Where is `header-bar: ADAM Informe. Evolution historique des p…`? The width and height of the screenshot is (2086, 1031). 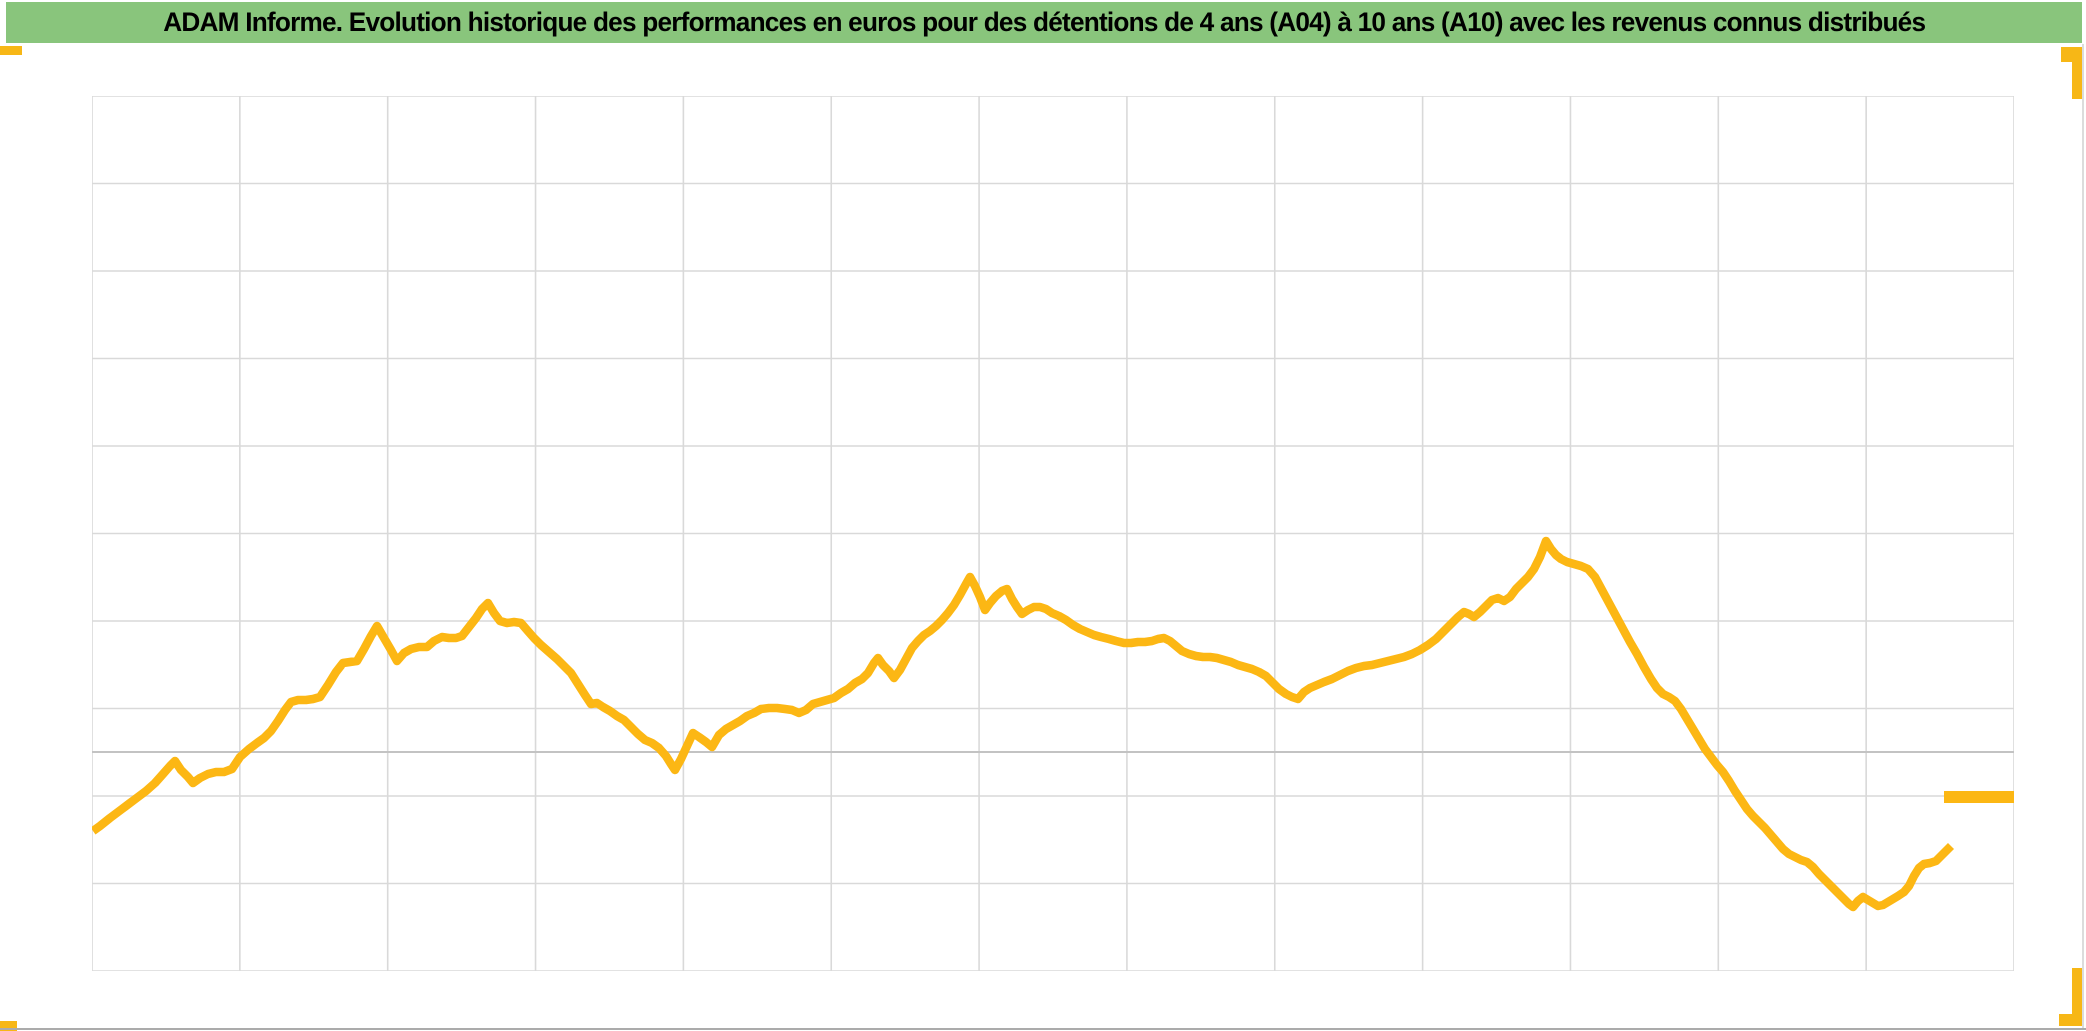 header-bar: ADAM Informe. Evolution historique des p… is located at coordinates (1044, 22).